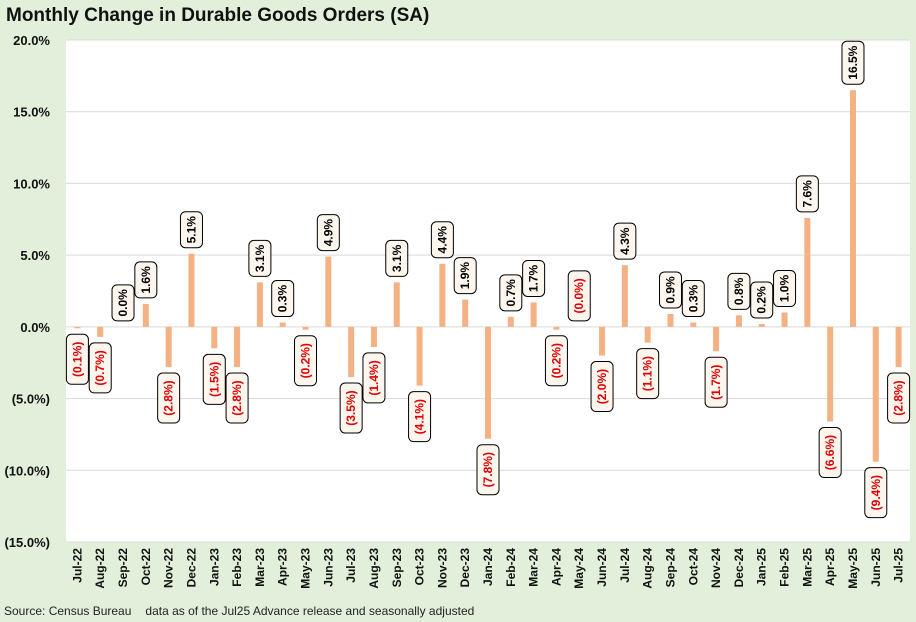 This screenshot has width=916, height=622. Describe the element at coordinates (420, 567) in the screenshot. I see `x-tick-label: Oct-23` at that location.